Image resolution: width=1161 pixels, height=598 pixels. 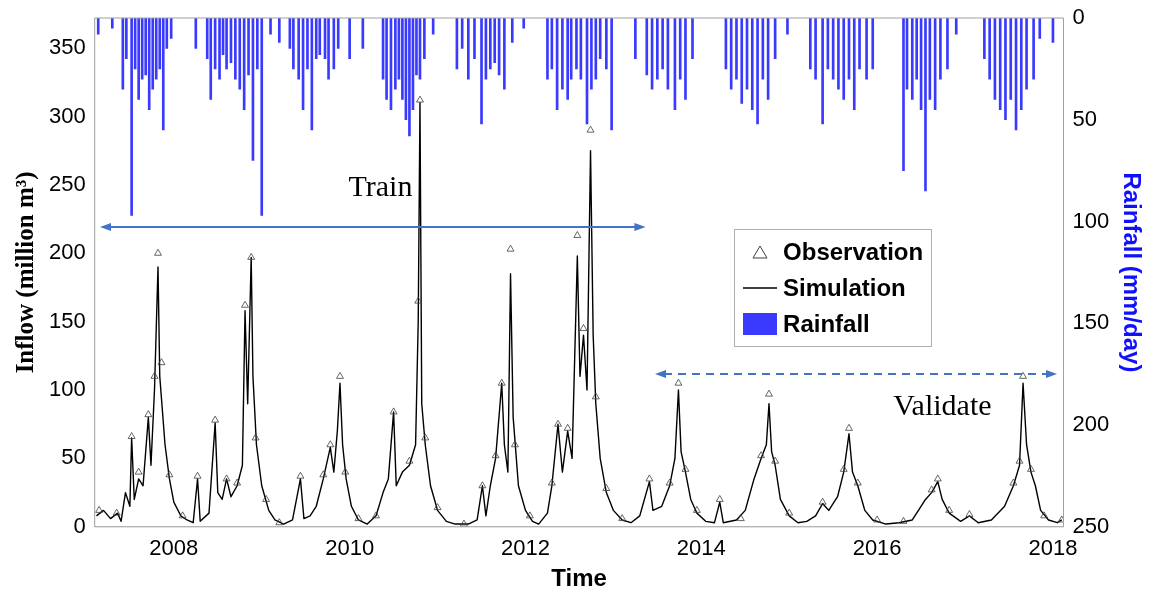 I want to click on y-tick-label: 100, so click(x=67, y=389).